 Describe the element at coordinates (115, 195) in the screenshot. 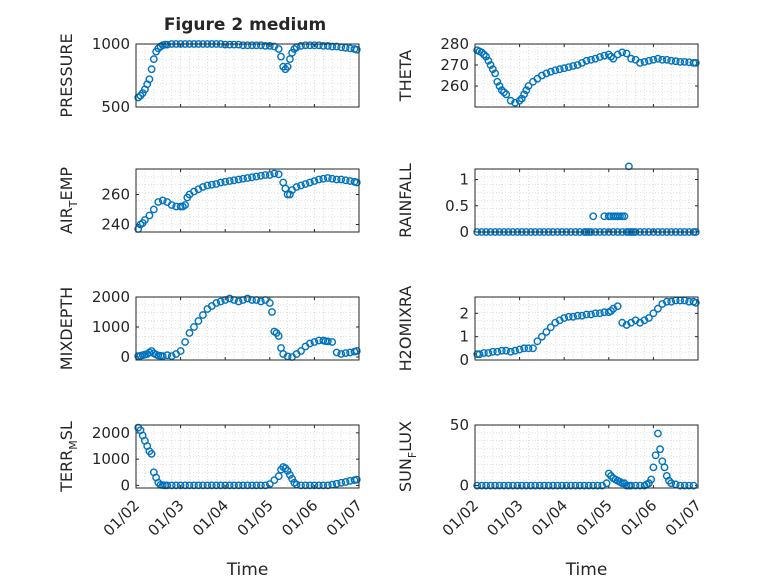

I see `y-tick-label: 260` at that location.